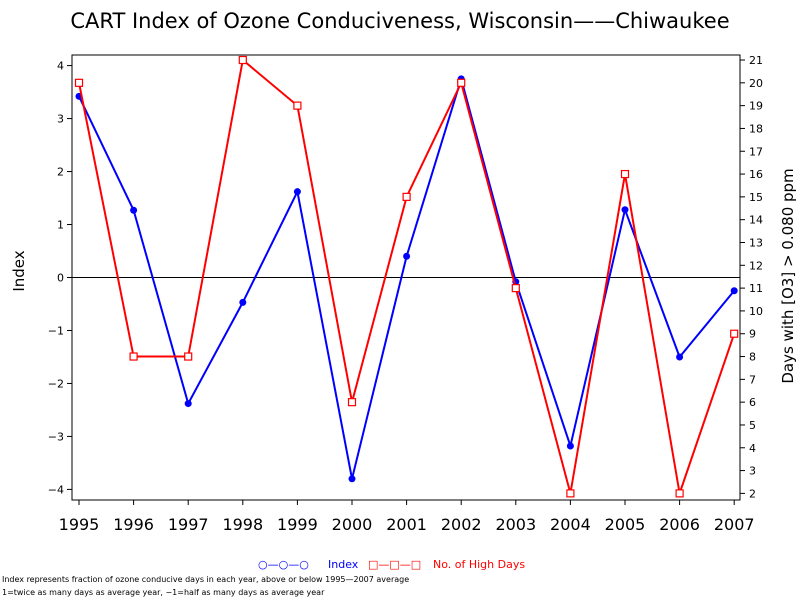 Image resolution: width=800 pixels, height=600 pixels. Describe the element at coordinates (19, 270) in the screenshot. I see `y-axis-title: Index` at that location.